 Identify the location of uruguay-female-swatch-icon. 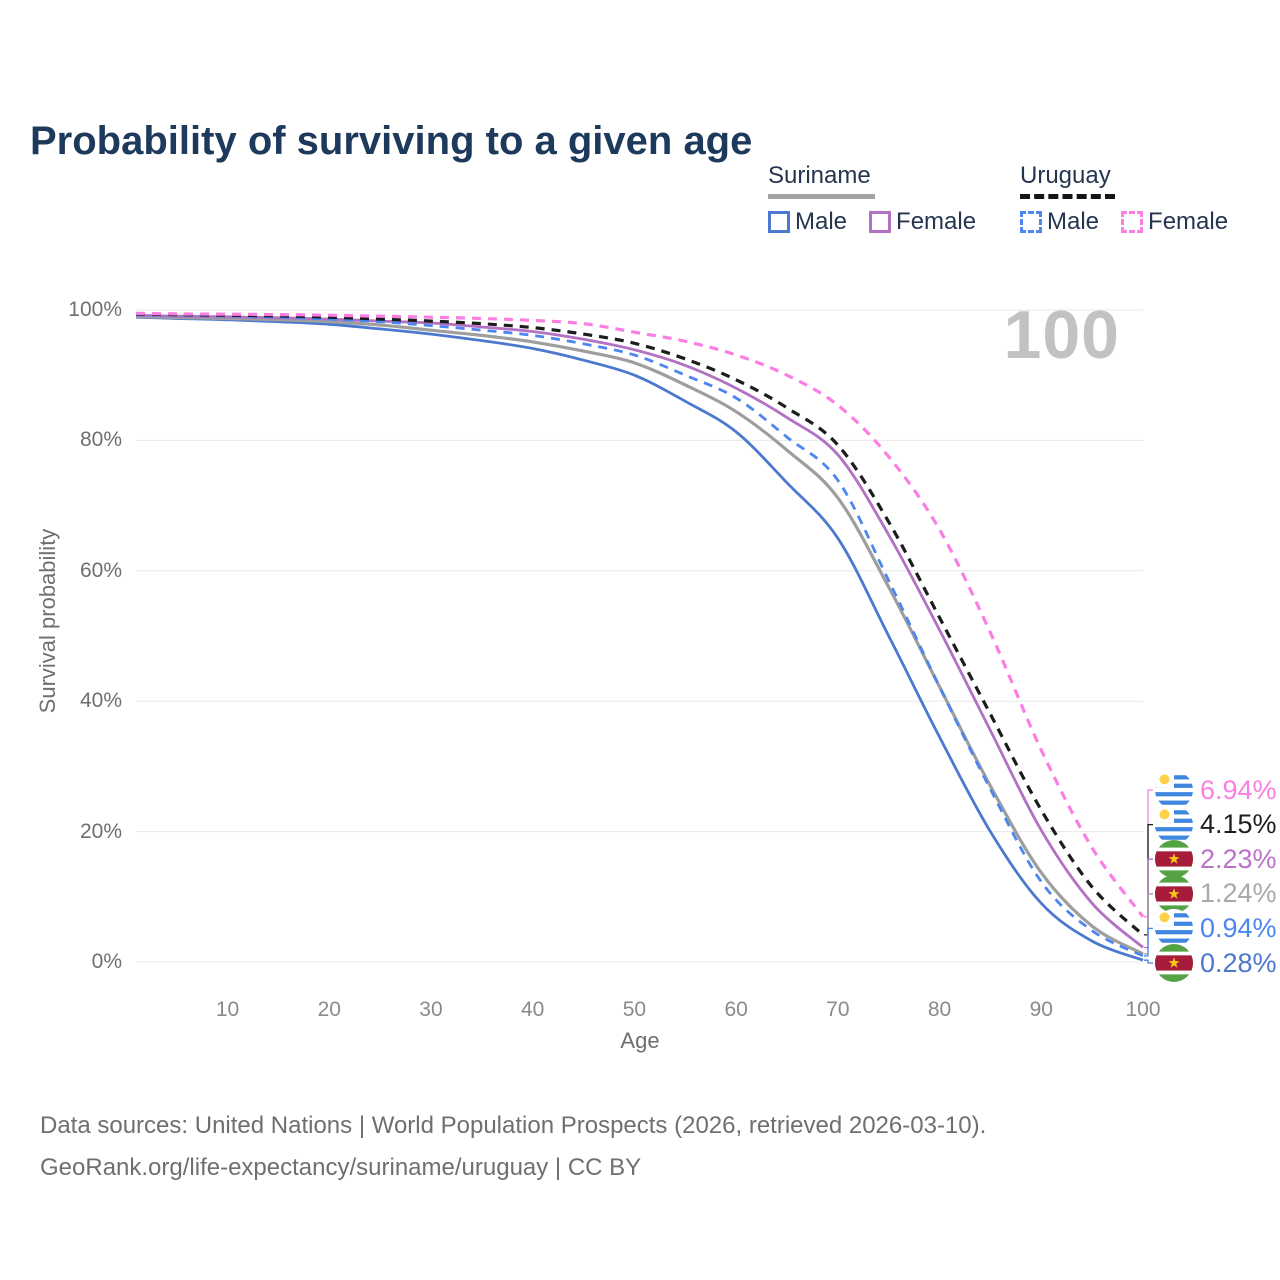
(1132, 222).